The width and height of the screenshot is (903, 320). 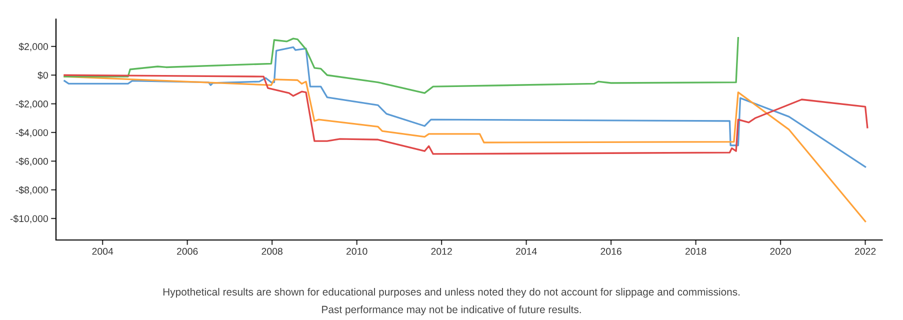 What do you see at coordinates (187, 251) in the screenshot?
I see `x-tick-label: 2006` at bounding box center [187, 251].